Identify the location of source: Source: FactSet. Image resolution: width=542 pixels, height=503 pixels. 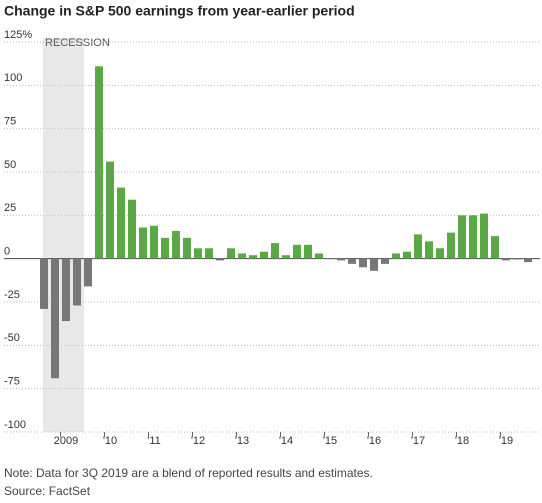
(47, 491).